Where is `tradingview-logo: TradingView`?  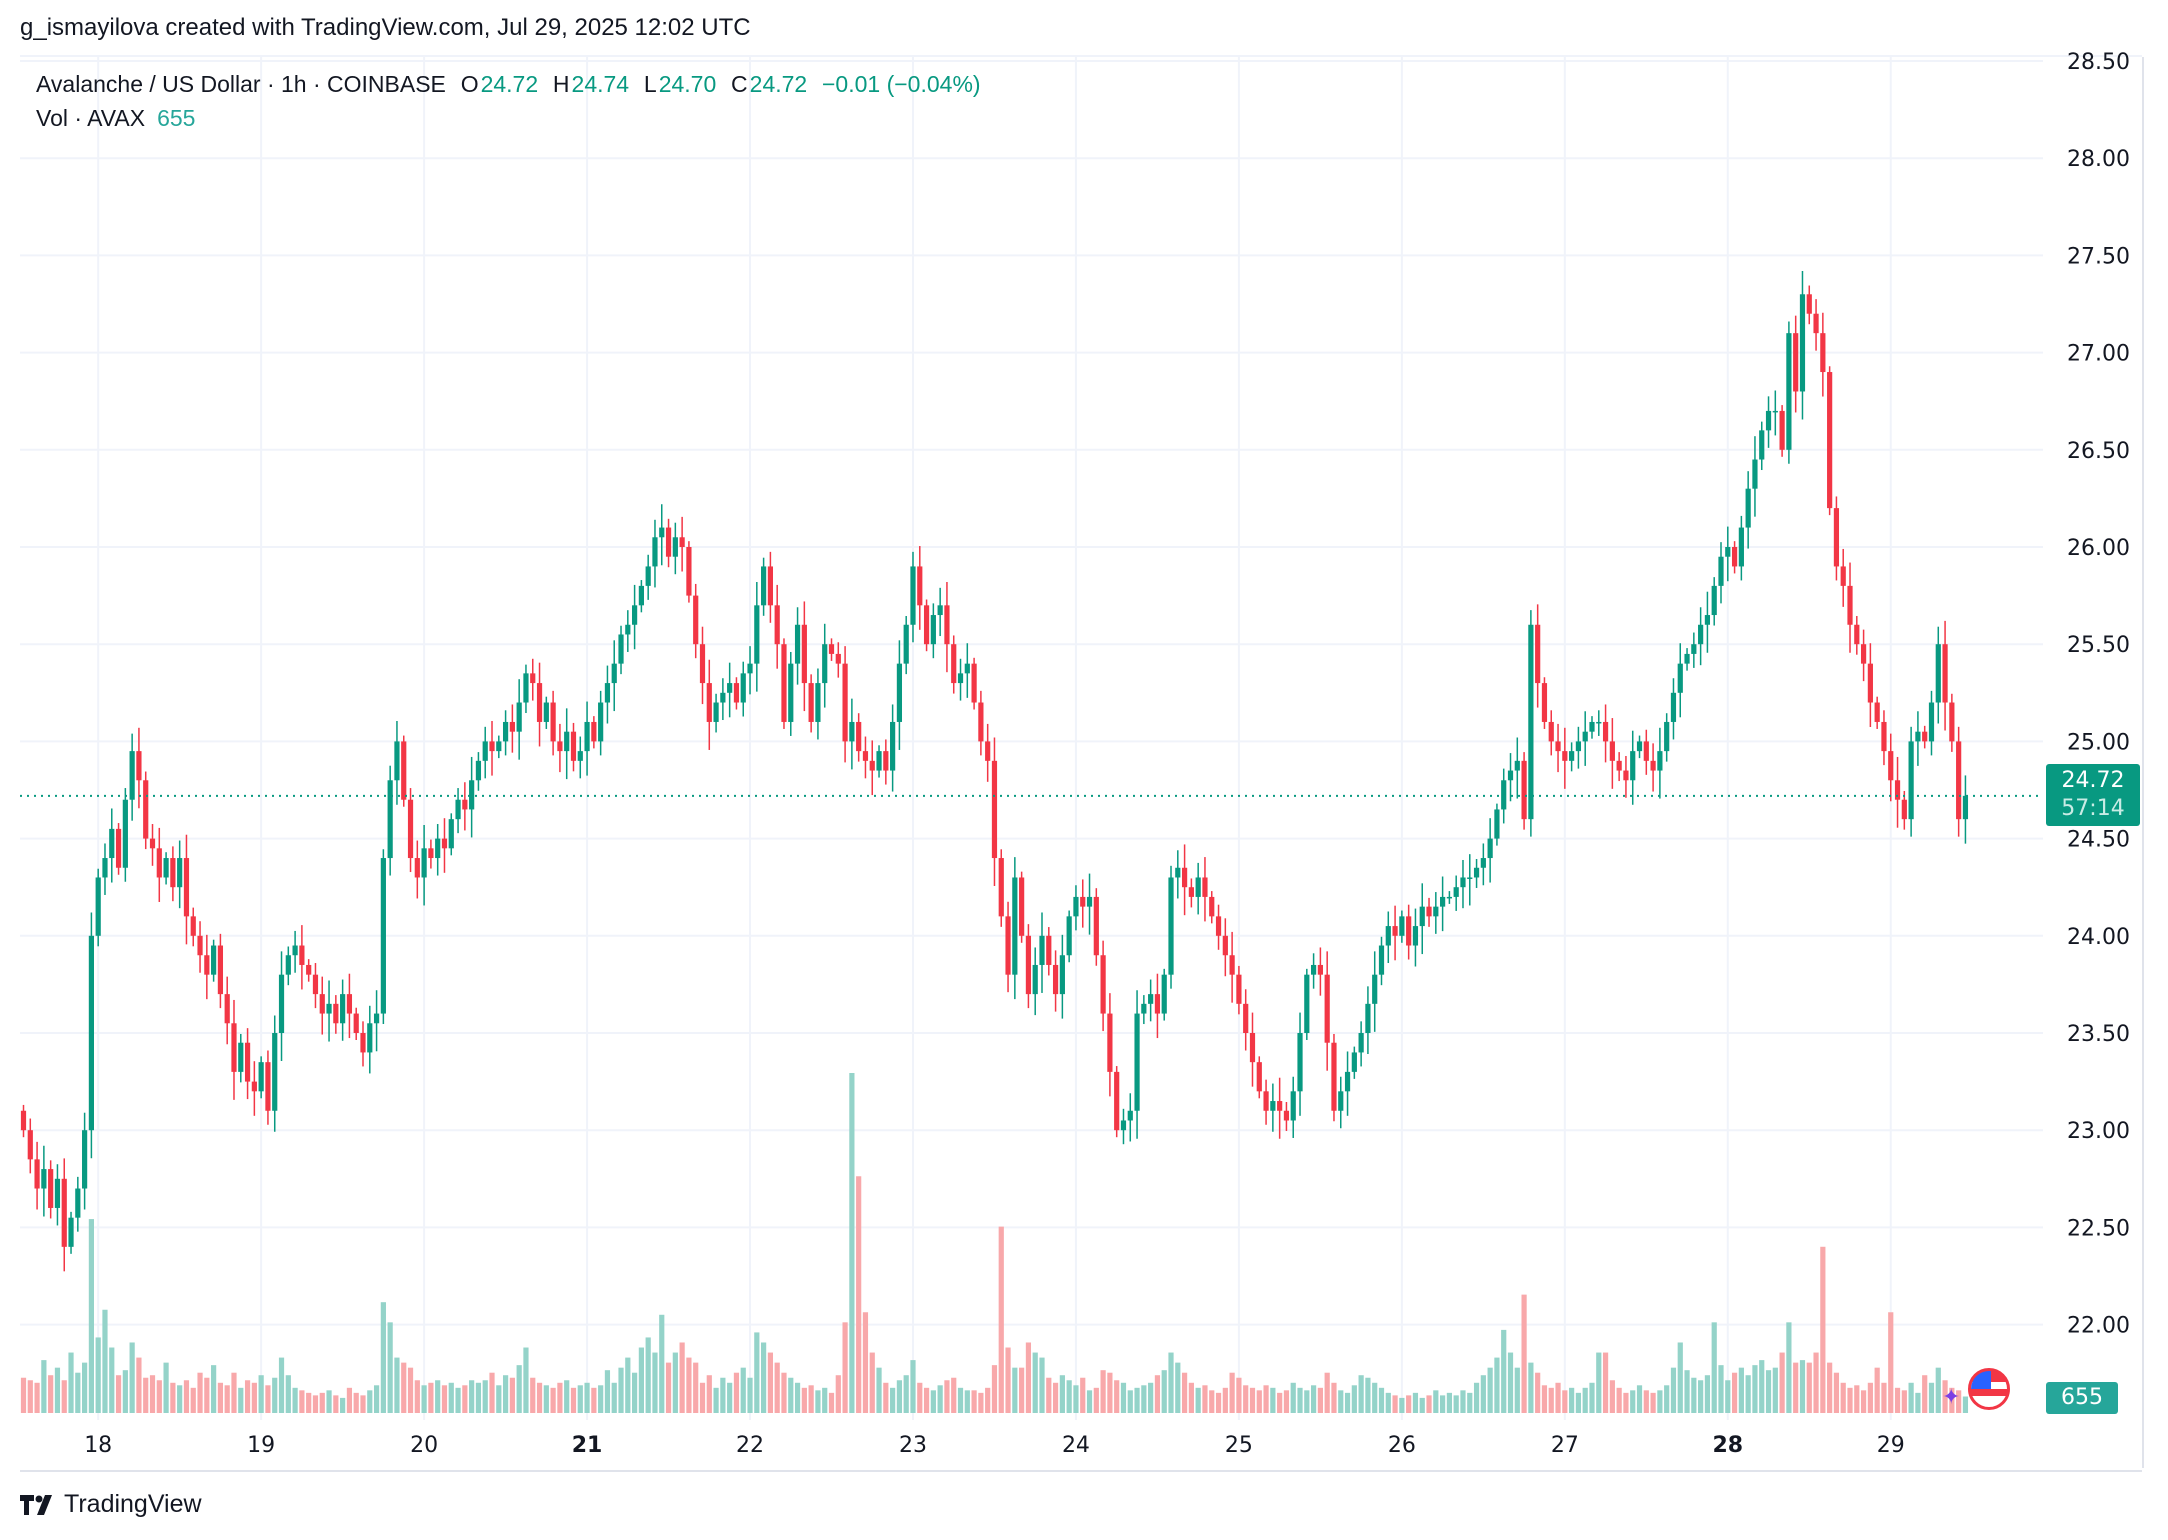
tradingview-logo: TradingView is located at coordinates (111, 1504).